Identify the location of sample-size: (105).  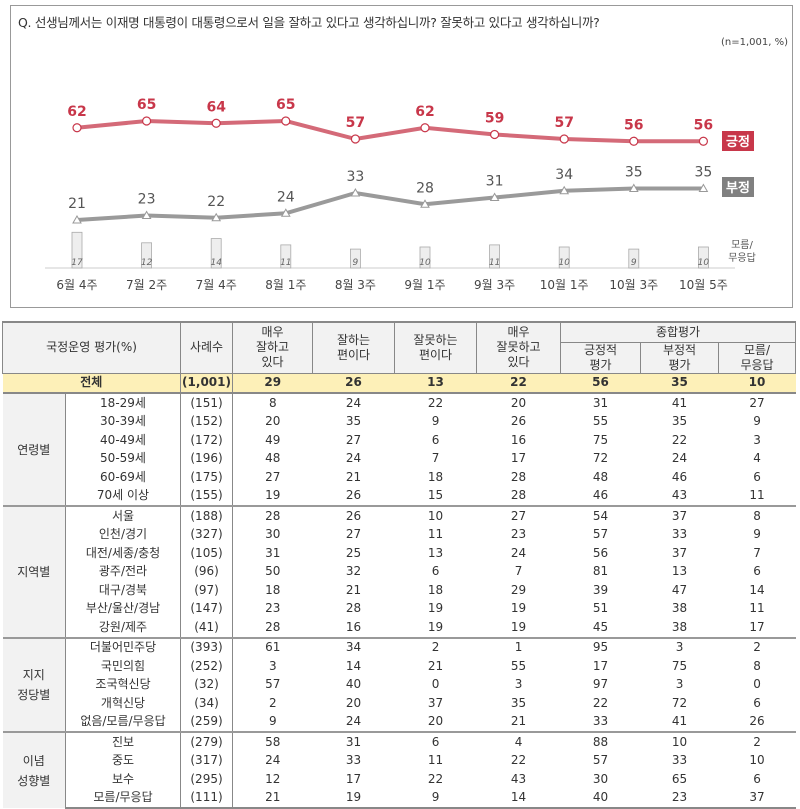
(207, 553).